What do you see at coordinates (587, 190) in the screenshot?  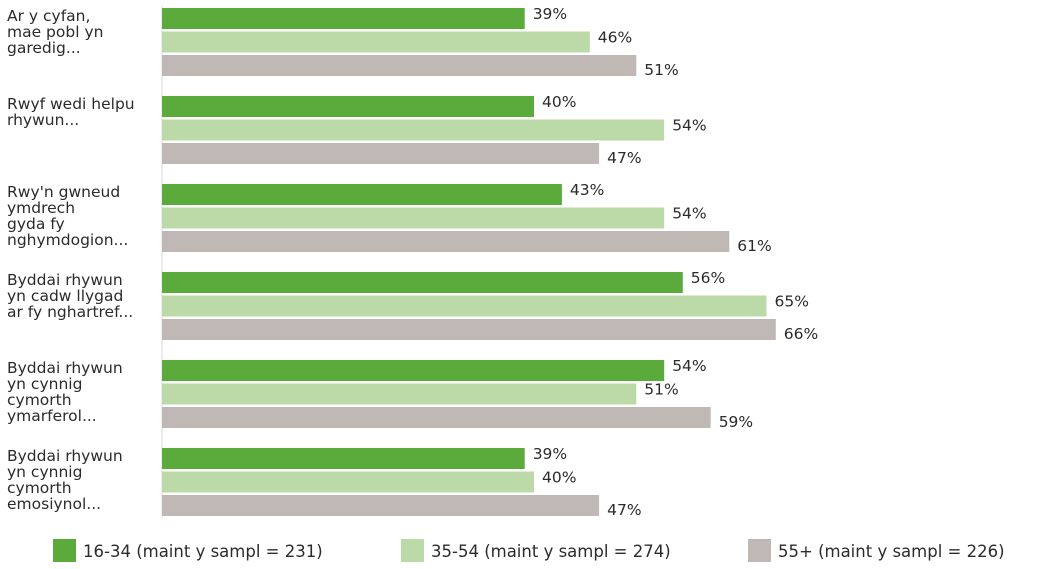 I see `data-label: 43%` at bounding box center [587, 190].